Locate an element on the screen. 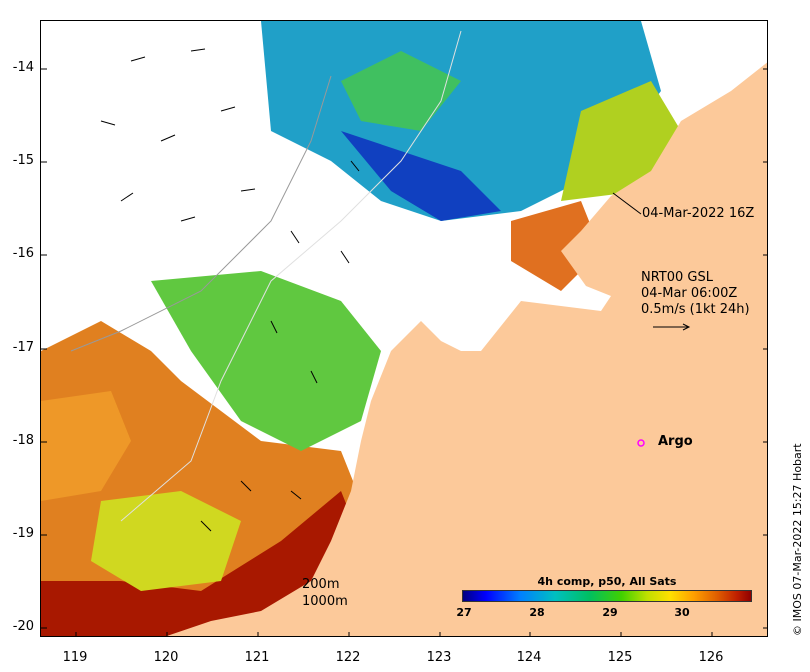 This screenshot has width=810, height=672. argo-marker is located at coordinates (641, 443).